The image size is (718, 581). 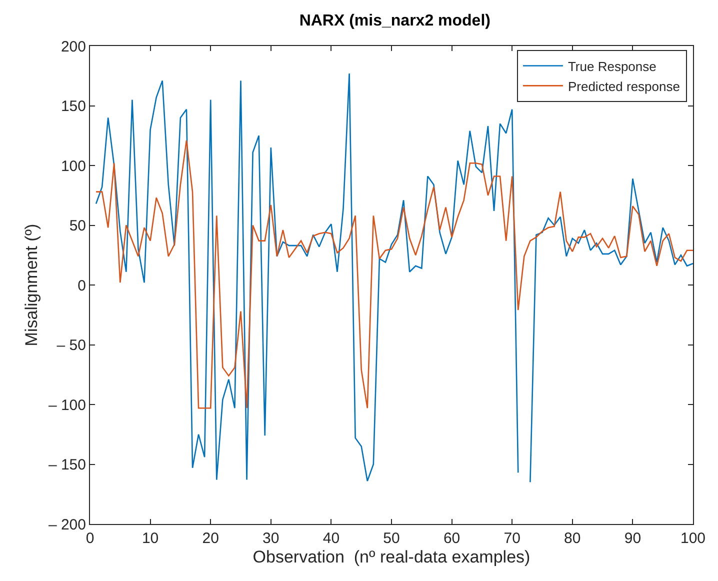 I want to click on y-axis-title: Misalignment (º), so click(x=32, y=285).